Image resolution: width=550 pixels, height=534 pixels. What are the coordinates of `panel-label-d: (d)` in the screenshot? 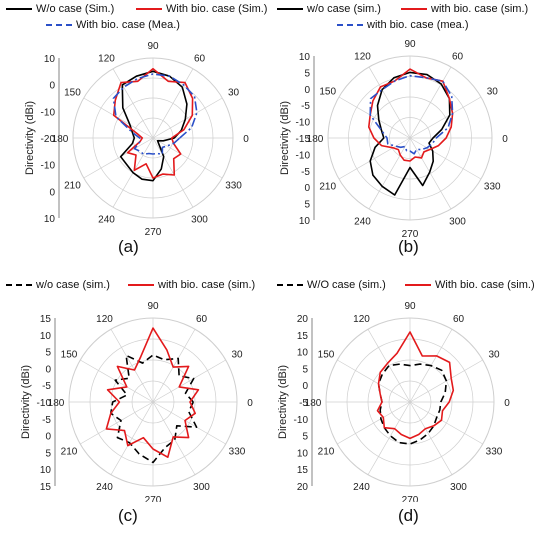 It's located at (408, 515).